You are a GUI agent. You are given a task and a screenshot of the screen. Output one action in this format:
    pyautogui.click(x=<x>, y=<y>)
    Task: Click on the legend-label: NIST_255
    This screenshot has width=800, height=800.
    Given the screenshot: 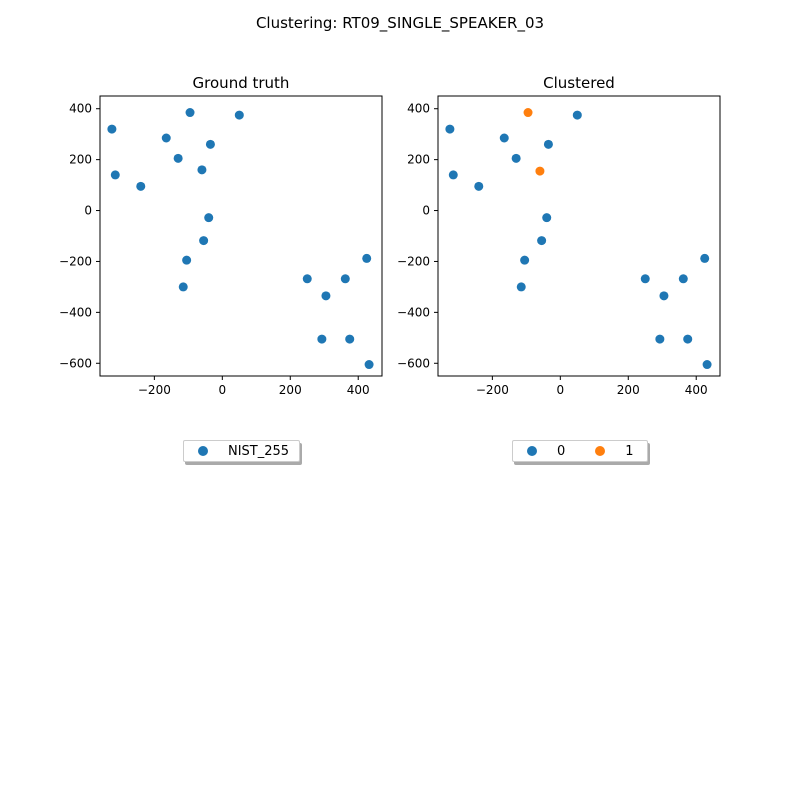 What is the action you would take?
    pyautogui.click(x=259, y=451)
    